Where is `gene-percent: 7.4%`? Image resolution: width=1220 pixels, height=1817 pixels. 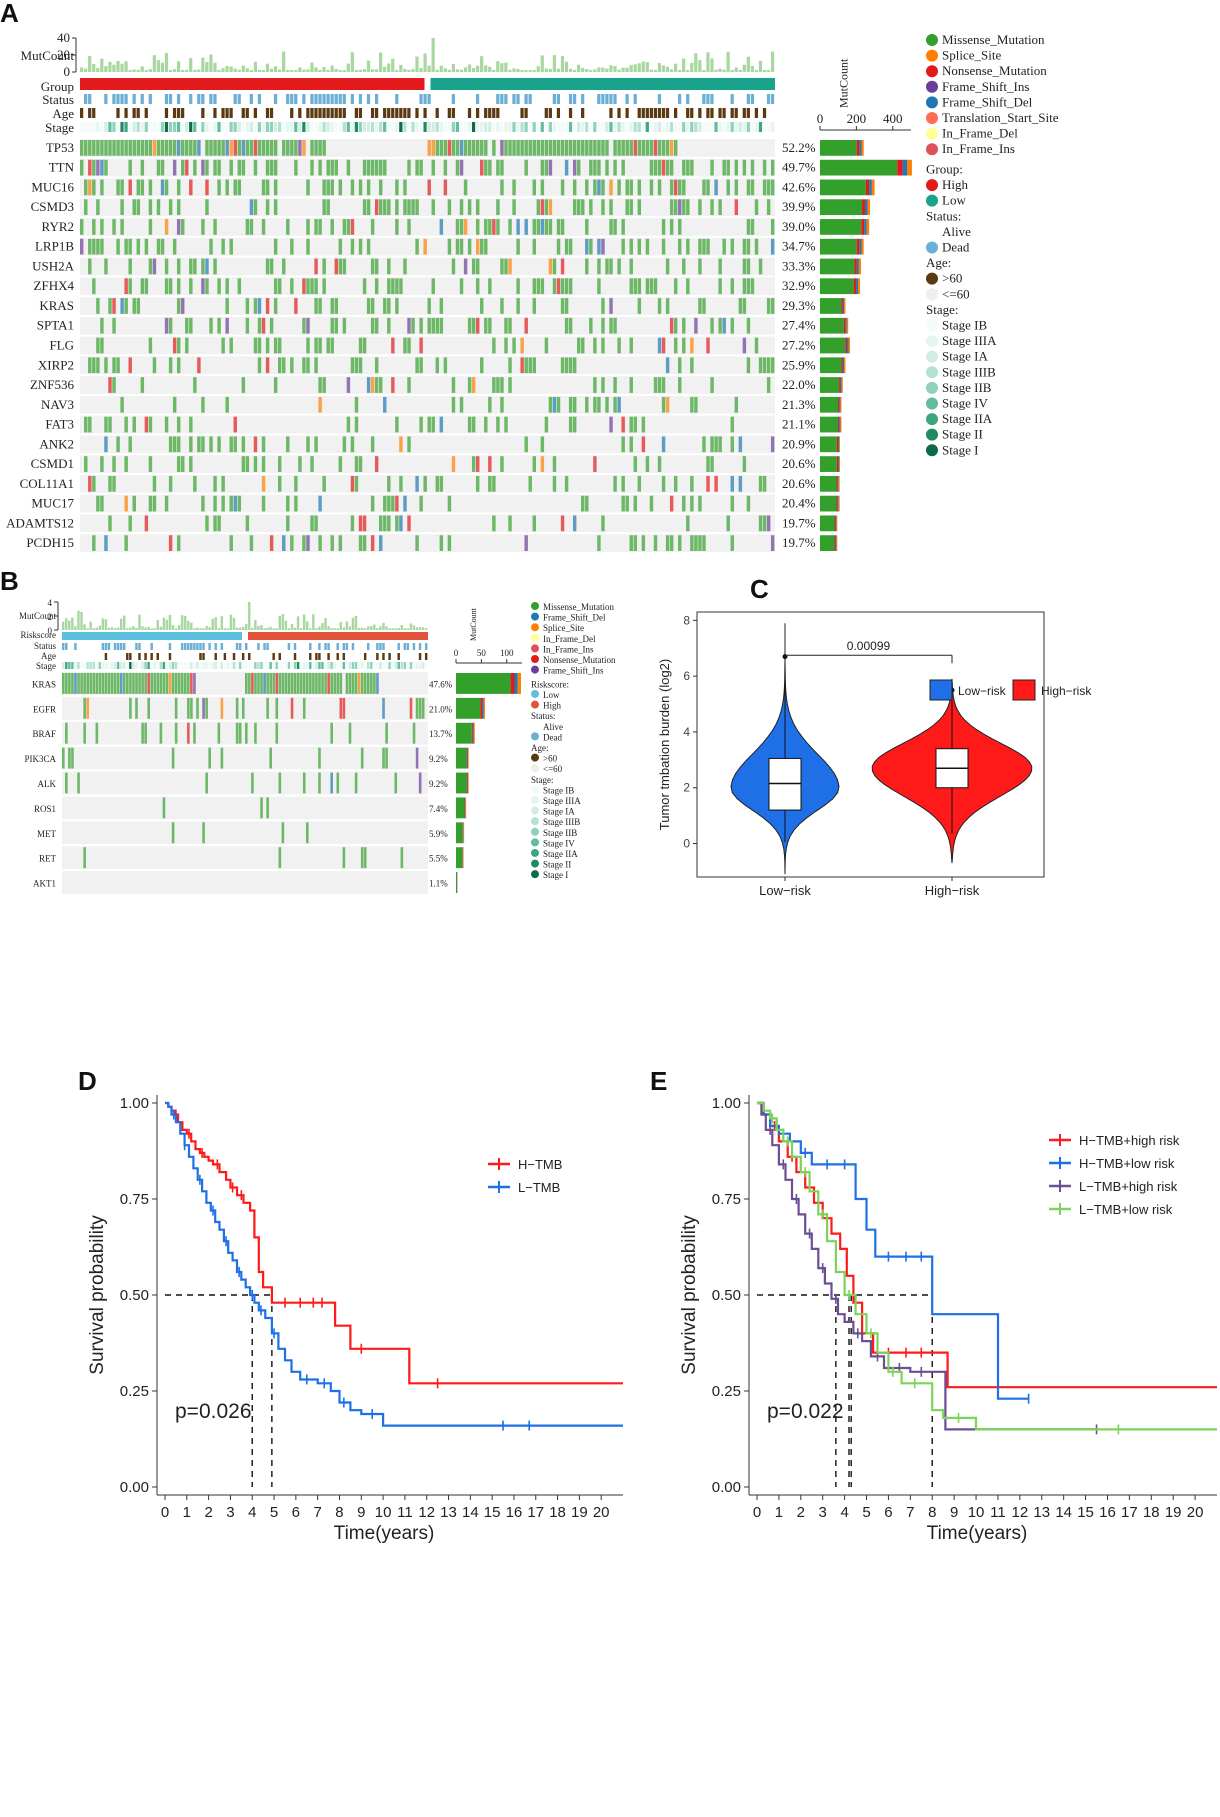
gene-percent: 7.4% is located at coordinates (438, 809).